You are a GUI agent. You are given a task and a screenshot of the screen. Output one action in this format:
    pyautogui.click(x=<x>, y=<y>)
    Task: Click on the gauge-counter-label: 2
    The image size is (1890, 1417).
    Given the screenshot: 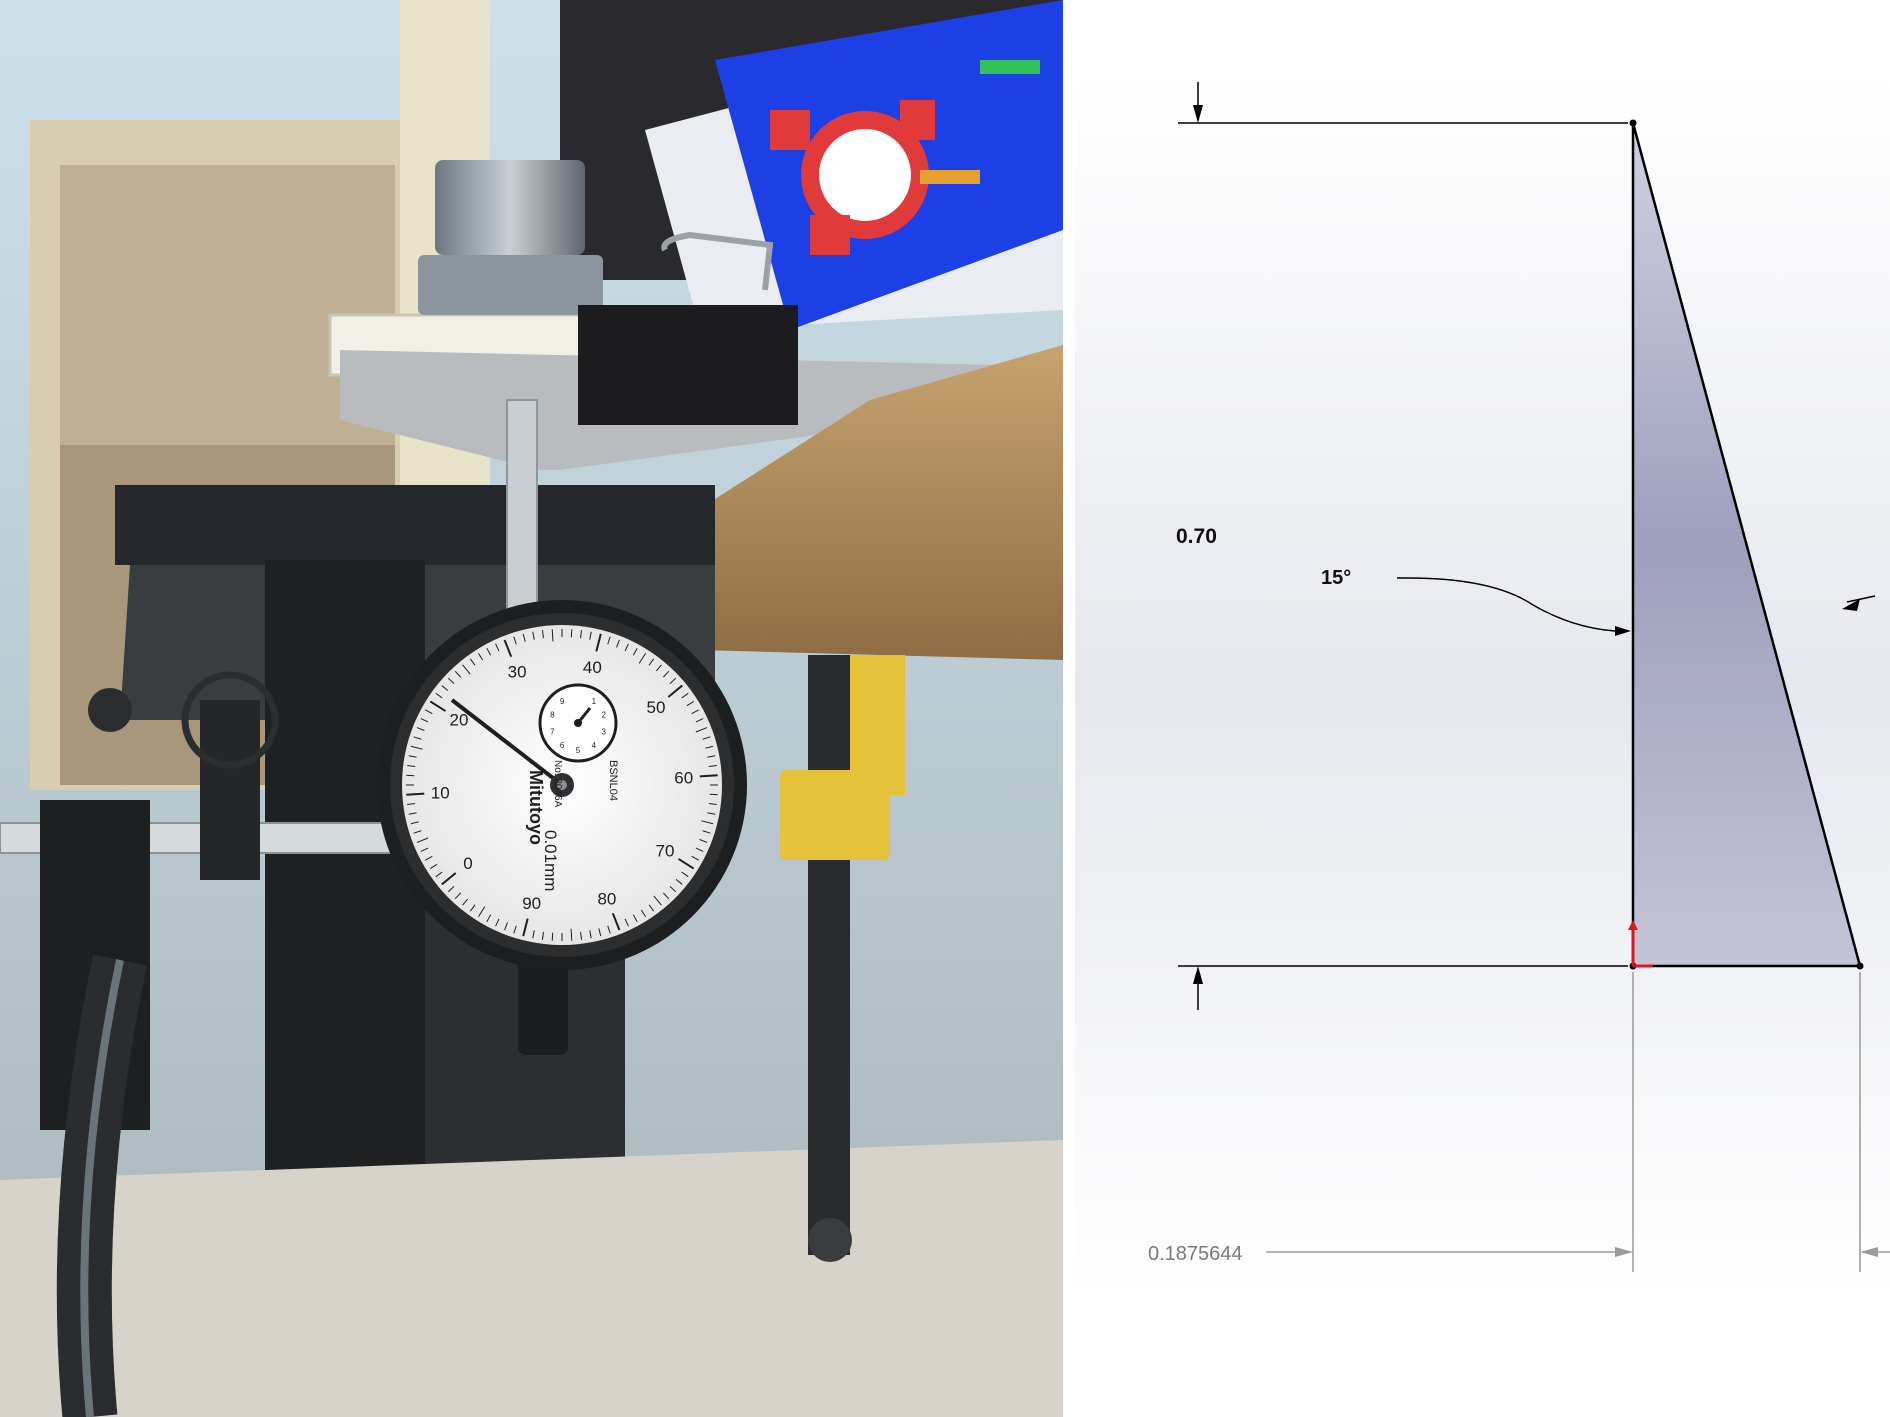 What is the action you would take?
    pyautogui.click(x=603, y=715)
    